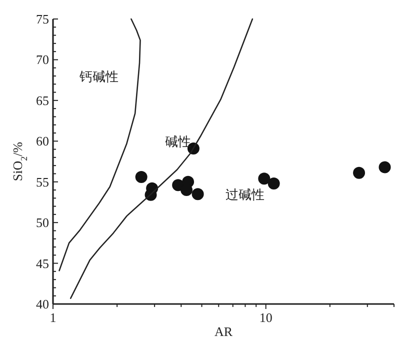 Image resolution: width=410 pixels, height=343 pixels. I want to click on annotation: 过碱性, so click(245, 195).